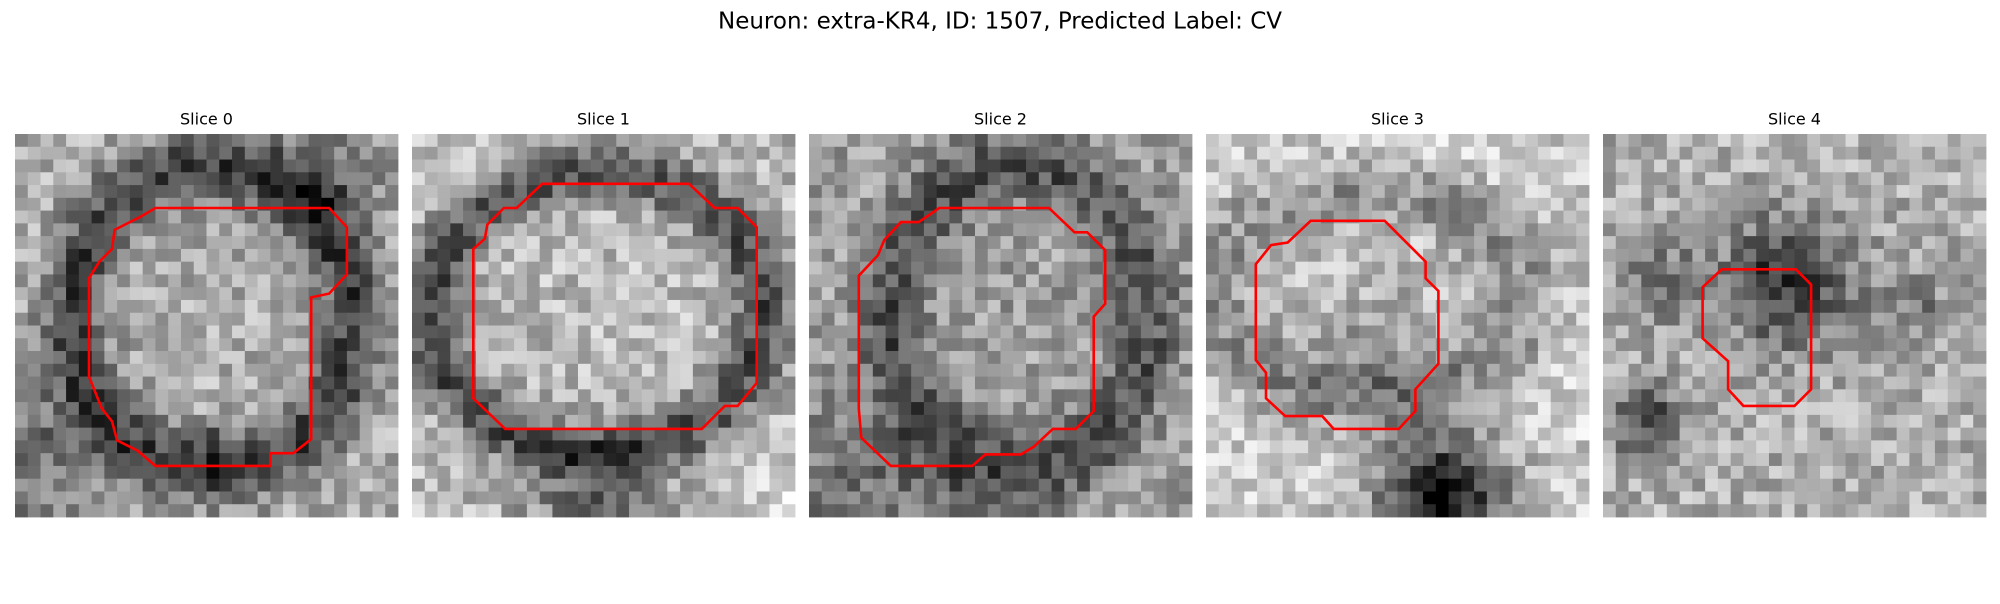 The width and height of the screenshot is (2000, 604). I want to click on panel-title: Slice 4, so click(1794, 119).